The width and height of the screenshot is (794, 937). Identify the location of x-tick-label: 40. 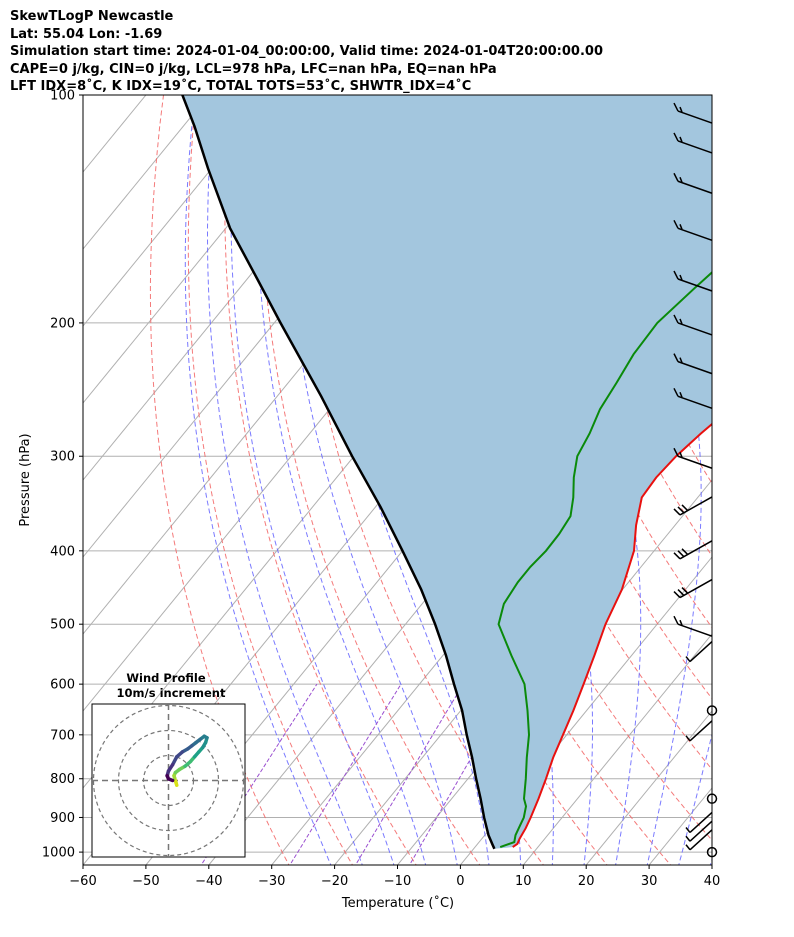
(712, 881).